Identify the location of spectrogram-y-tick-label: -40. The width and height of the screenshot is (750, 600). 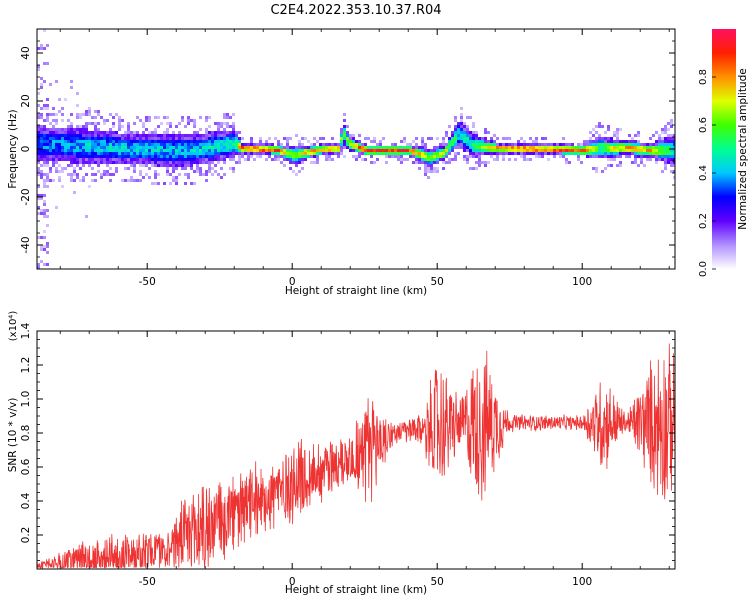
(26, 244).